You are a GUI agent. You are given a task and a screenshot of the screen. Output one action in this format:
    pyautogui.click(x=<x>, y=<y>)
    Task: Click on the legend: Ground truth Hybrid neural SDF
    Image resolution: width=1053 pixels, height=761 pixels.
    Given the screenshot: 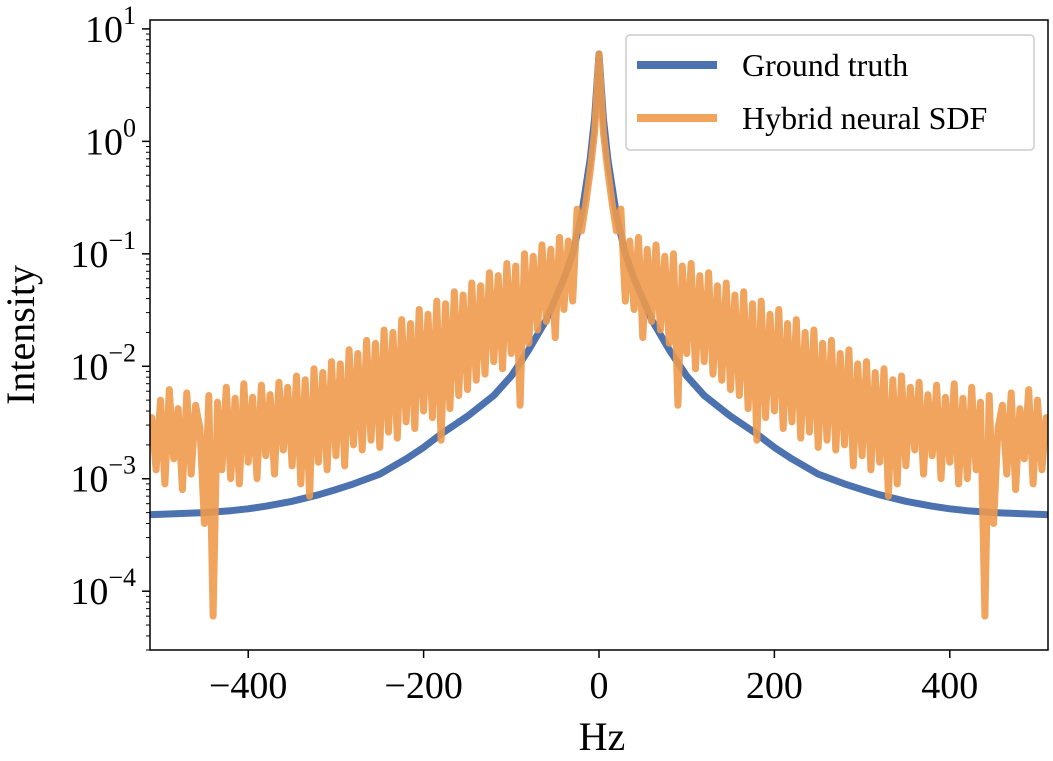 What is the action you would take?
    pyautogui.click(x=830, y=92)
    